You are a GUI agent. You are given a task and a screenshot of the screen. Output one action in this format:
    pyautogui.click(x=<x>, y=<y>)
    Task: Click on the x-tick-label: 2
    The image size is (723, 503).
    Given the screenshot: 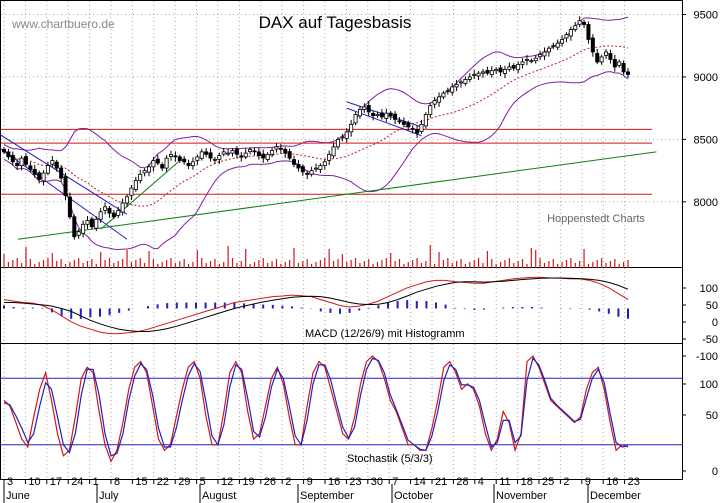 What is the action you would take?
    pyautogui.click(x=566, y=482)
    